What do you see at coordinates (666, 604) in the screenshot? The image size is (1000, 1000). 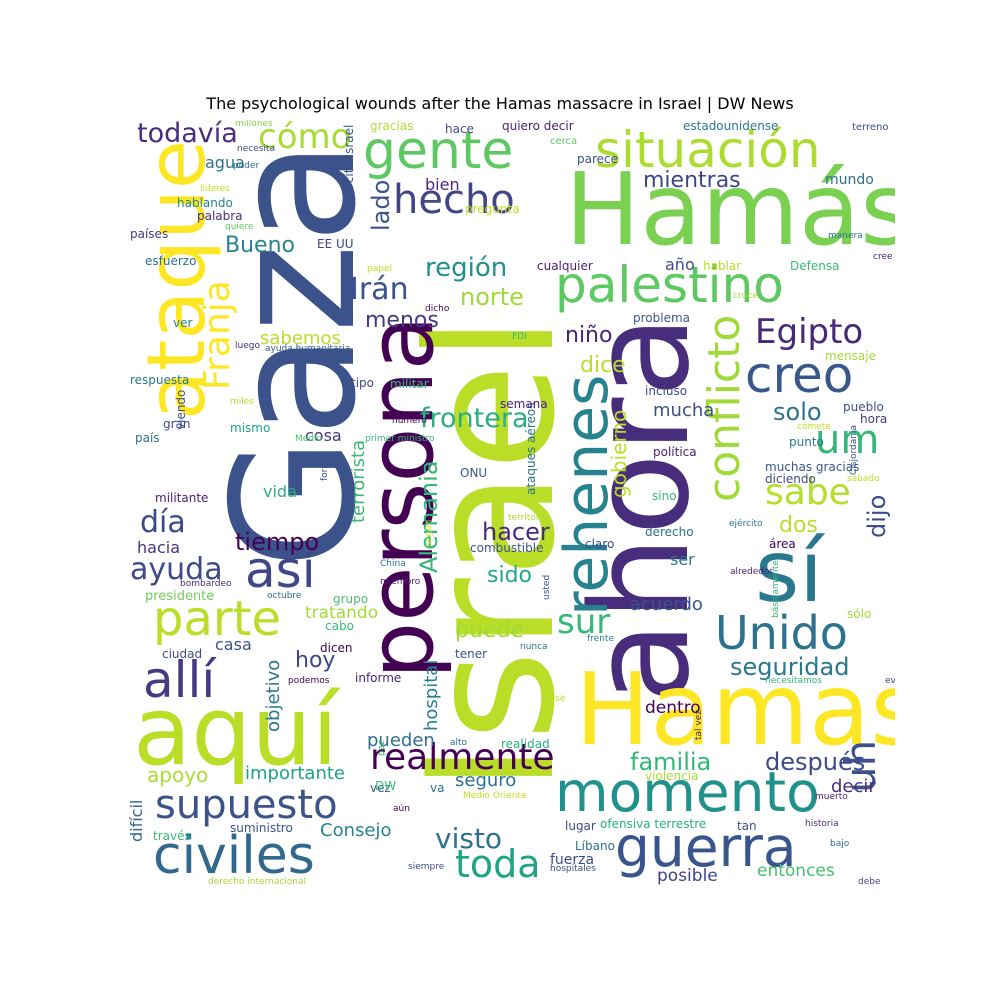 I see `word-cloud-word: acuerdo` at bounding box center [666, 604].